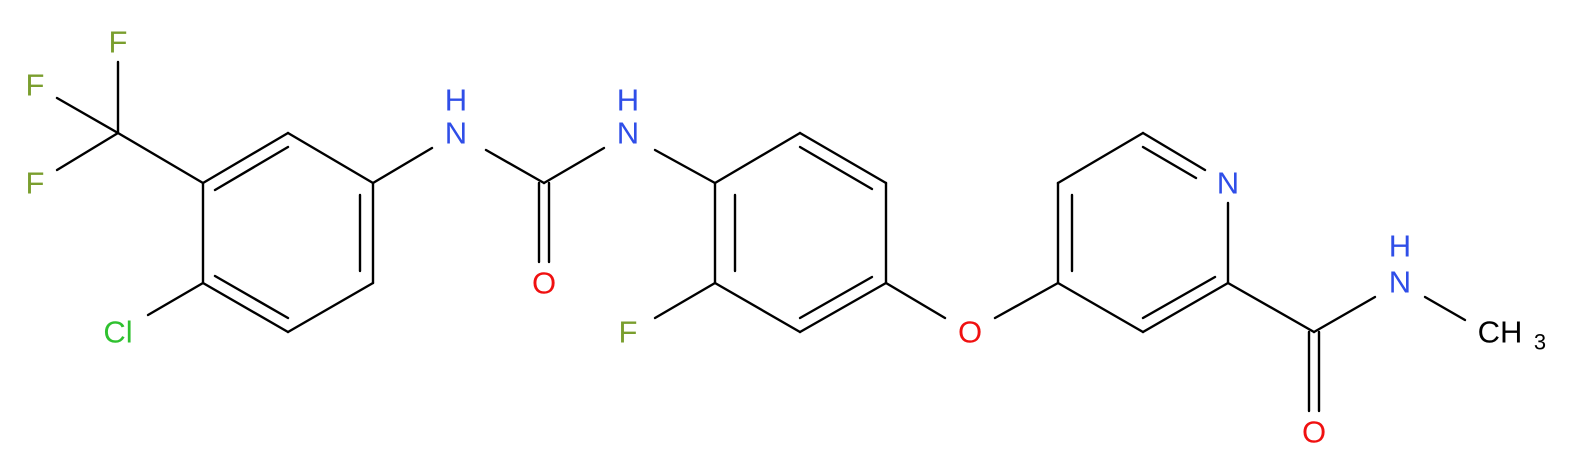  What do you see at coordinates (1540, 342) in the screenshot?
I see `atom-subscript: 3` at bounding box center [1540, 342].